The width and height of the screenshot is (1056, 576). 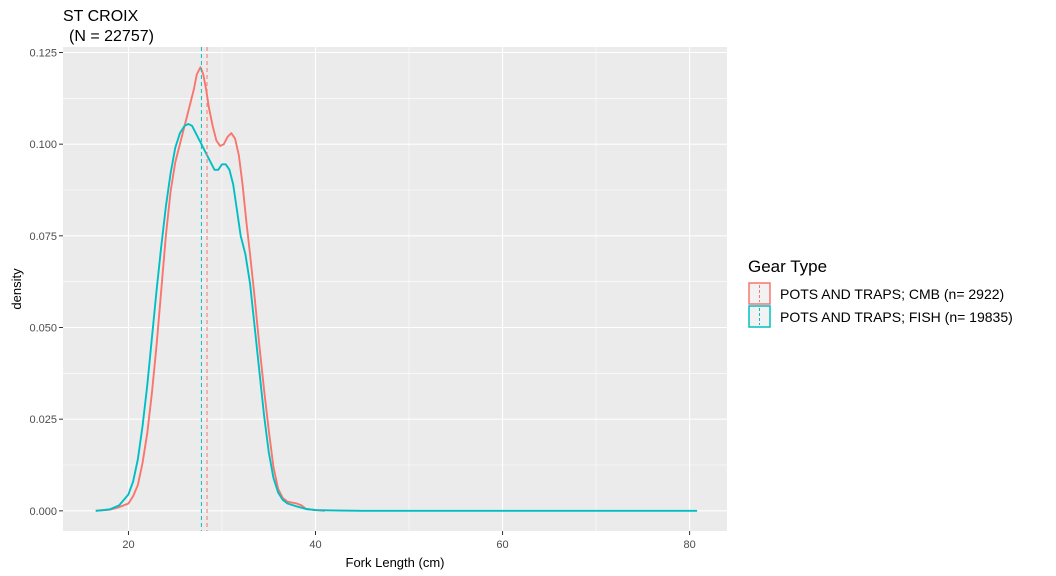 What do you see at coordinates (689, 545) in the screenshot?
I see `x-tick-label: 80` at bounding box center [689, 545].